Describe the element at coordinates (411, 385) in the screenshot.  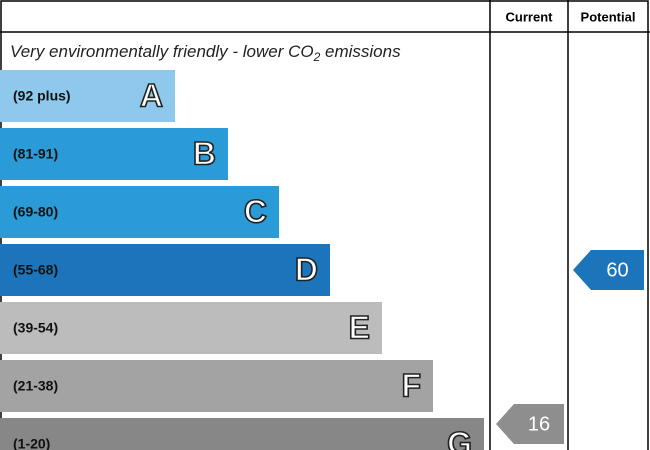
I see `band-letter: F` at that location.